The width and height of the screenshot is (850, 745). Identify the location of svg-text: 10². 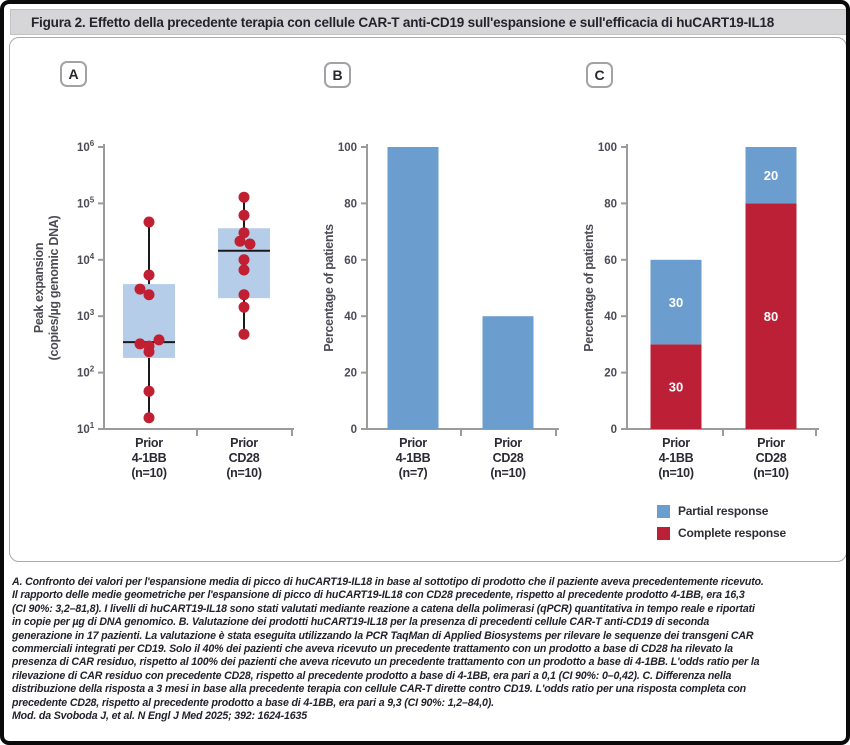
(86, 372).